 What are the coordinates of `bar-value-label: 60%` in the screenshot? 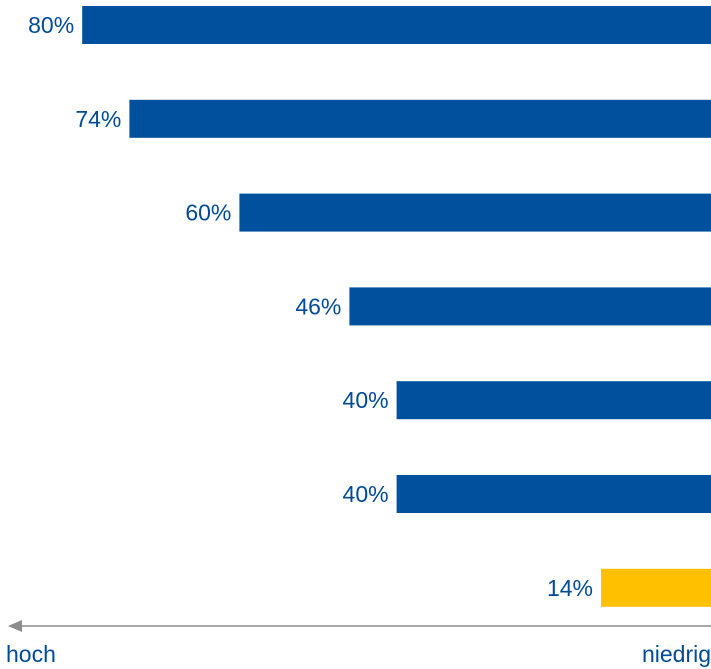 It's located at (208, 213).